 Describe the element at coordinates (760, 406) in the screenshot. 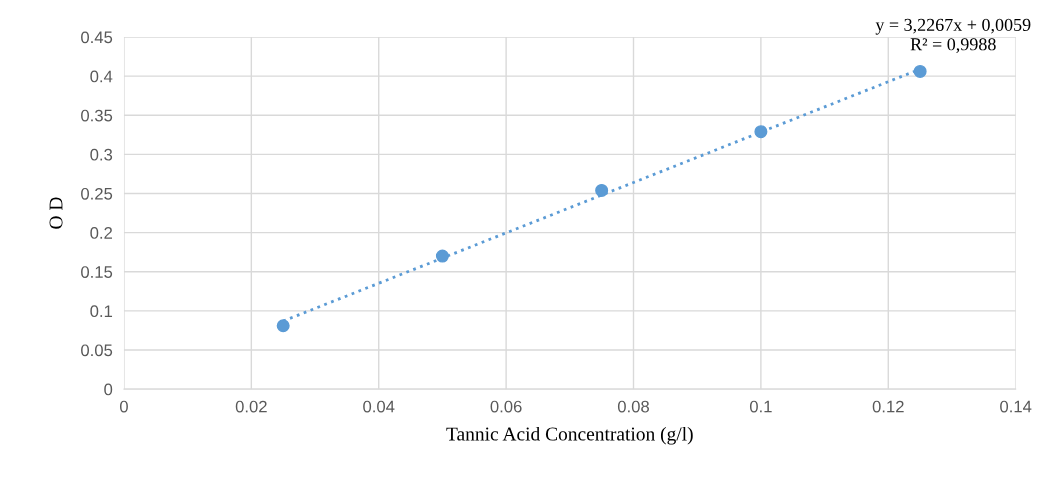

I see `x-tick-label: 0.1` at that location.